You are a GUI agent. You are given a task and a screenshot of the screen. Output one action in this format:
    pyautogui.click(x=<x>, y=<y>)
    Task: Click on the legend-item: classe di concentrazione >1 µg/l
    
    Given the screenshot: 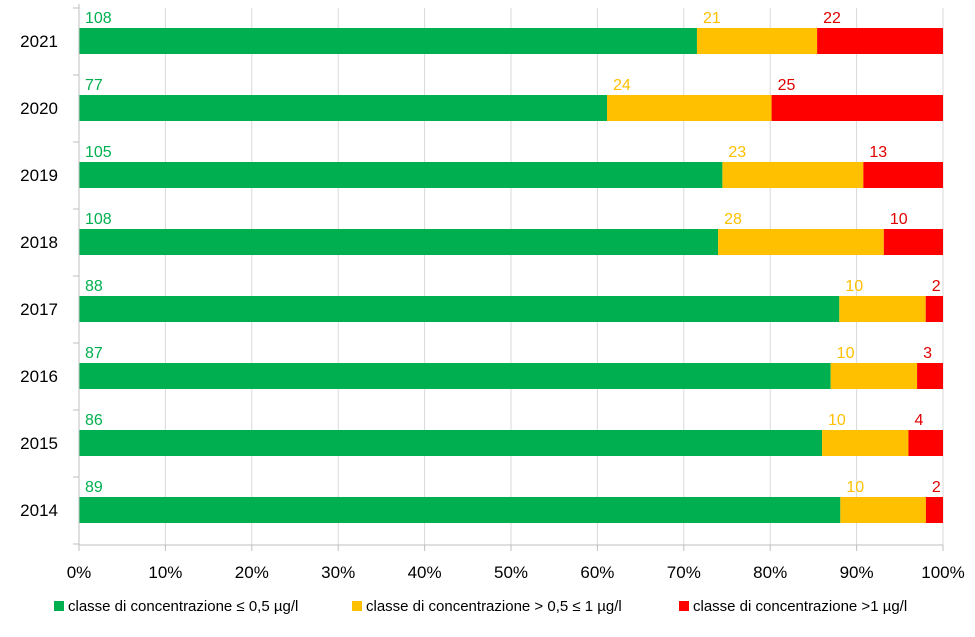 What is the action you would take?
    pyautogui.click(x=793, y=606)
    